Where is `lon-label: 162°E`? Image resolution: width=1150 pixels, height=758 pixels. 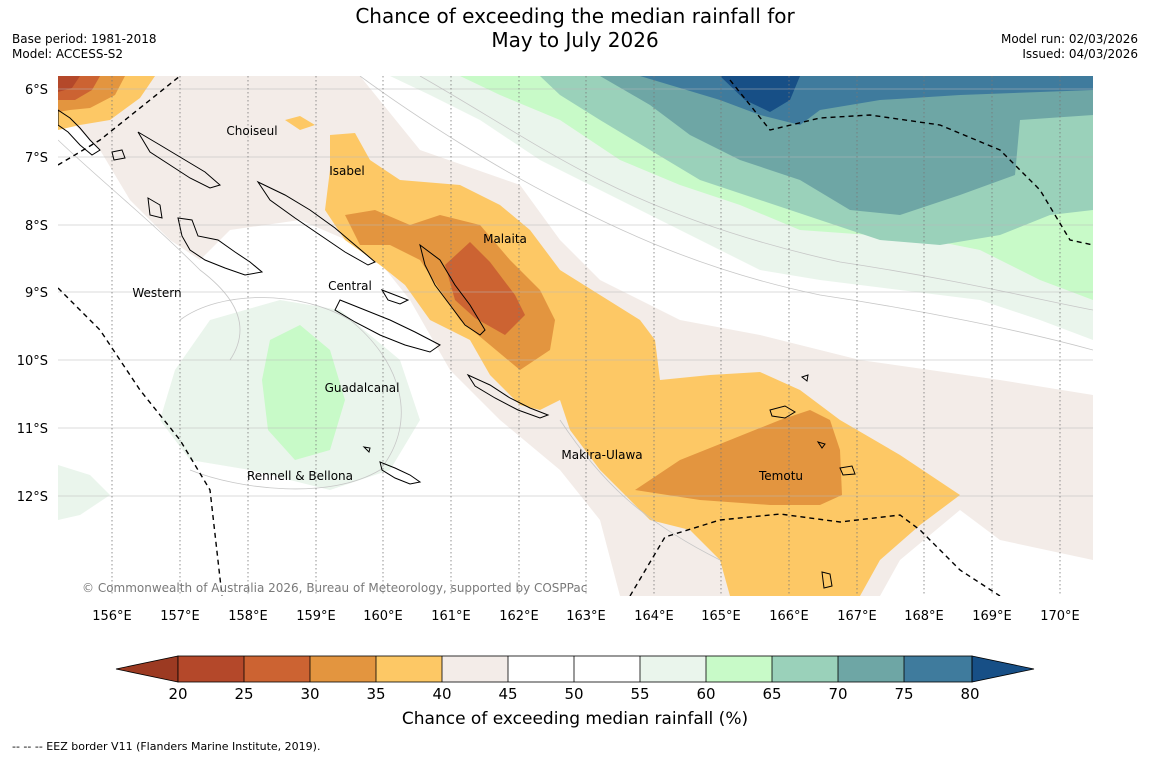
lon-label: 162°E is located at coordinates (519, 616).